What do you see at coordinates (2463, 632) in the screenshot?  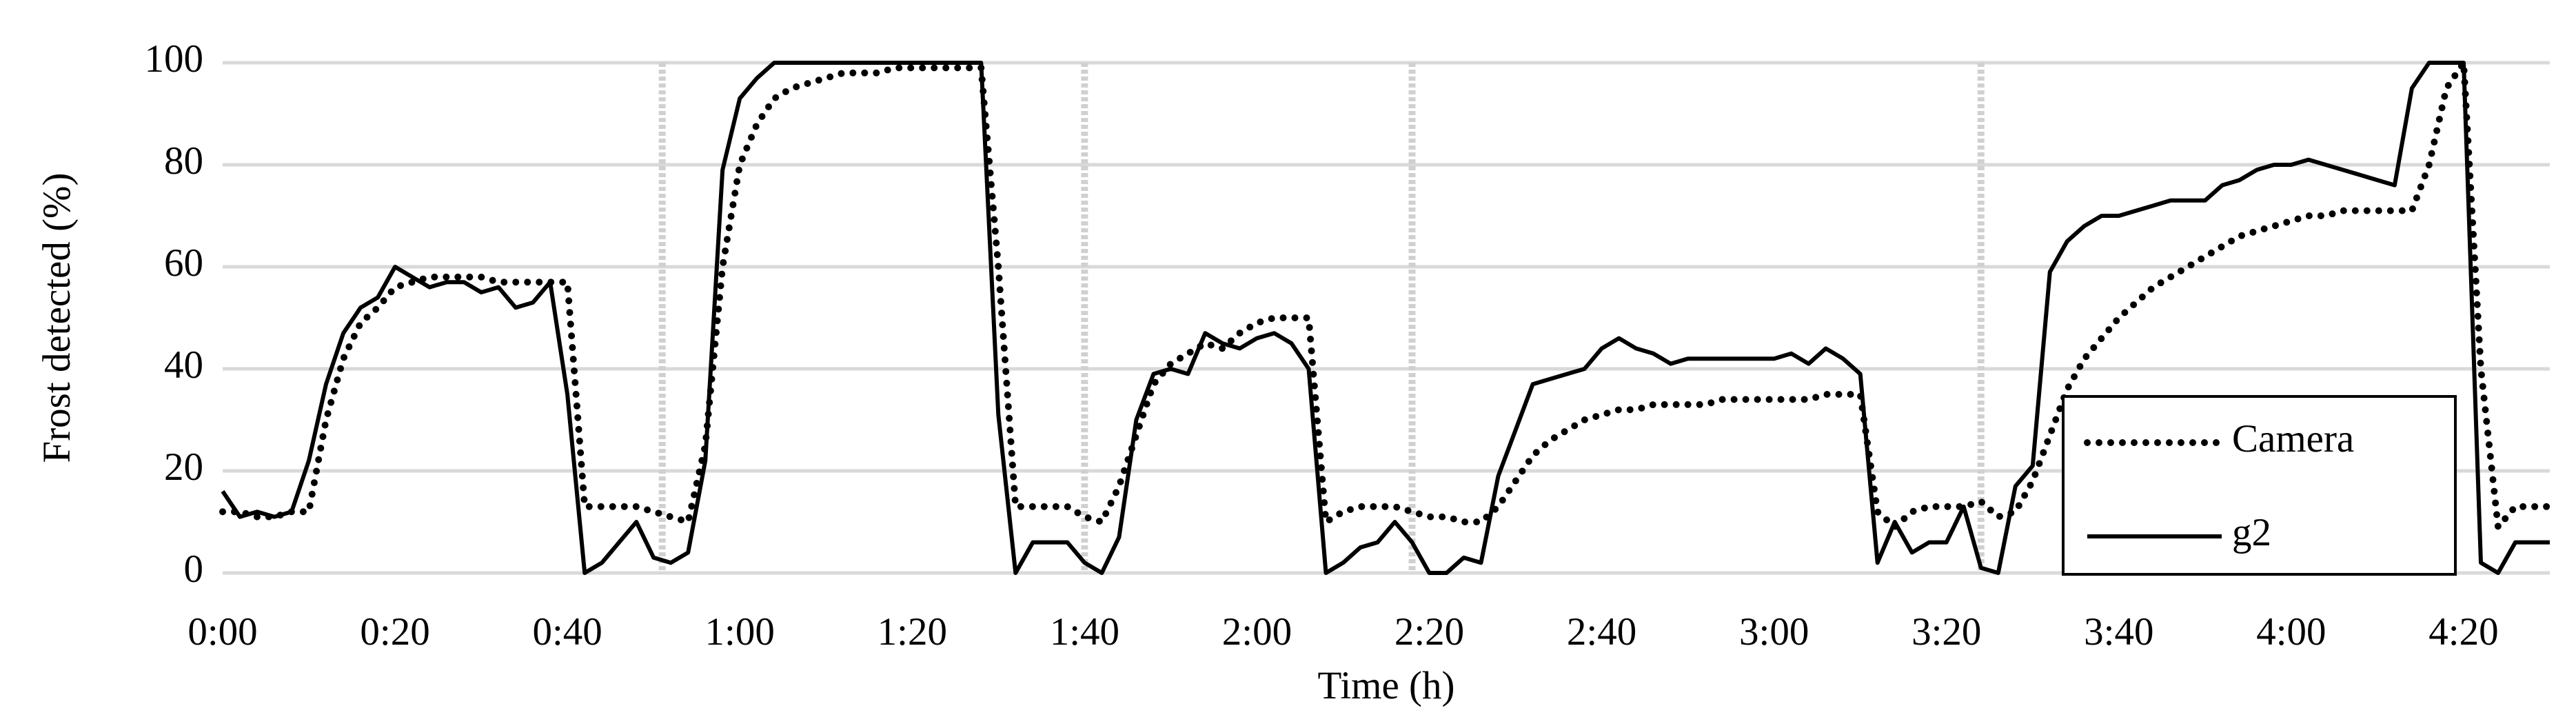 I see `x-tick-label: 4:20` at bounding box center [2463, 632].